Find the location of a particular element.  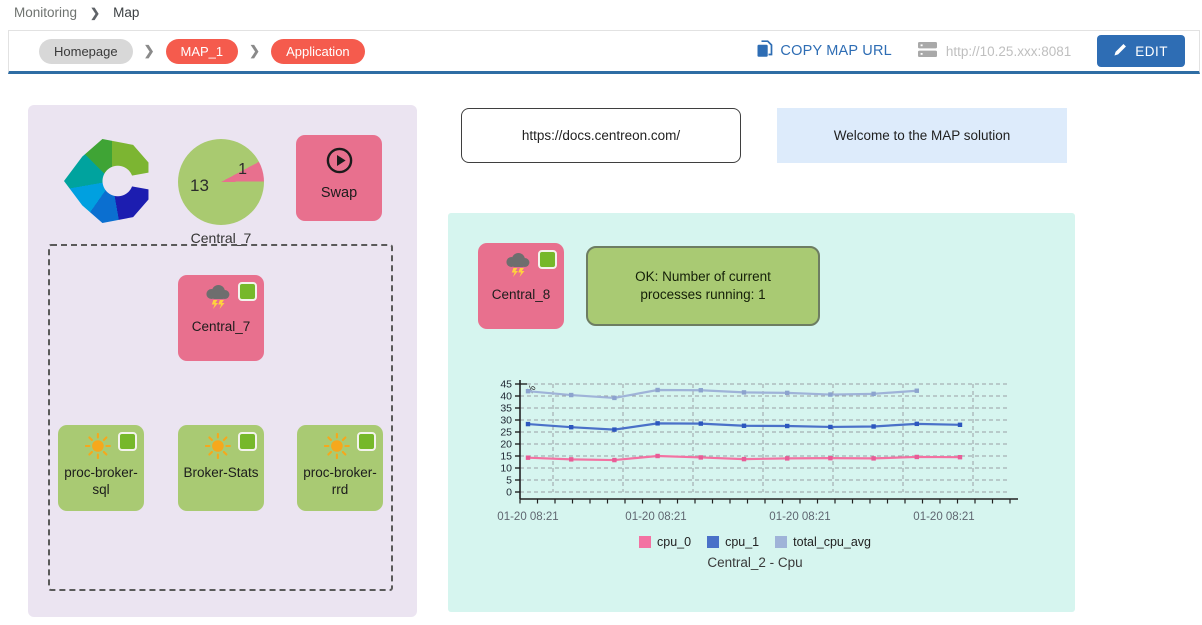

pie-node-label: Central_7 is located at coordinates (221, 238).